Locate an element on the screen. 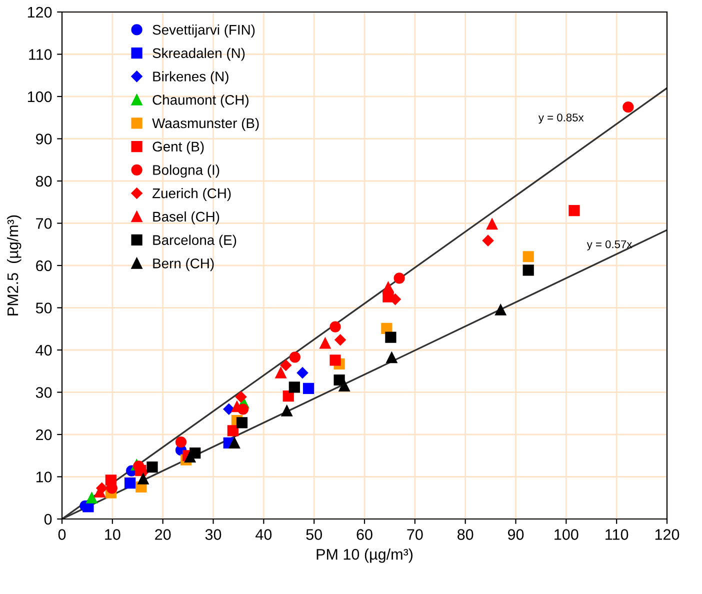 The width and height of the screenshot is (702, 594). y-tick-label: 0 is located at coordinates (48, 519).